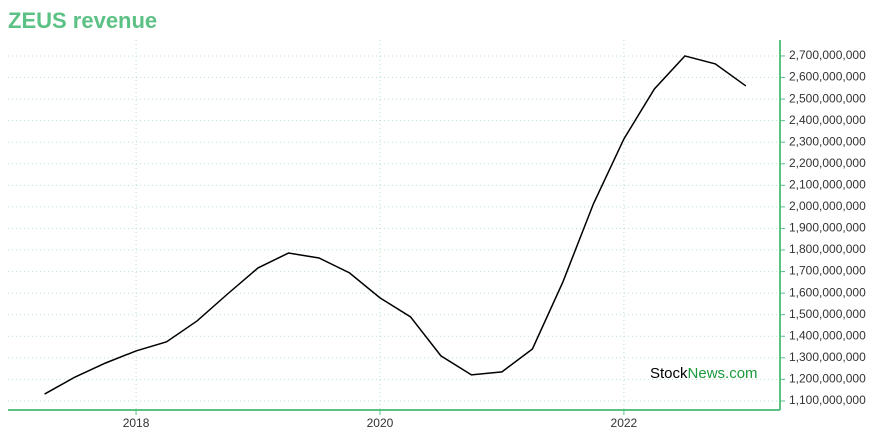  Describe the element at coordinates (669, 373) in the screenshot. I see `watermark-prefix: Stock` at that location.